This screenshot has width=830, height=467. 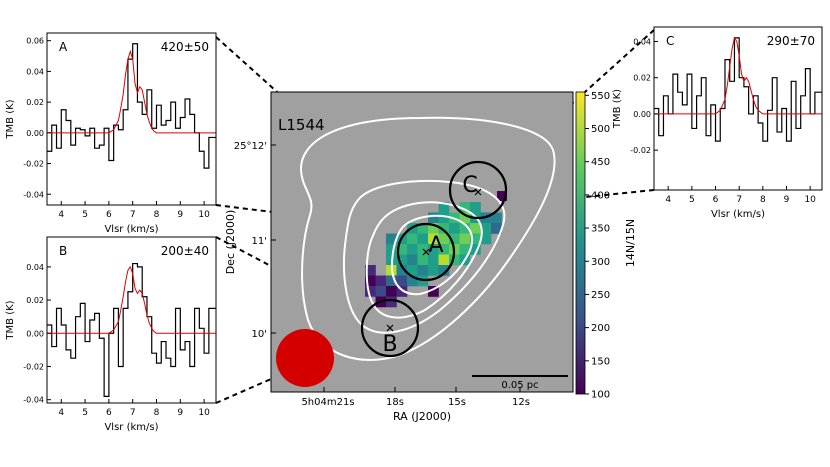 I want to click on cross-a, so click(x=426, y=252).